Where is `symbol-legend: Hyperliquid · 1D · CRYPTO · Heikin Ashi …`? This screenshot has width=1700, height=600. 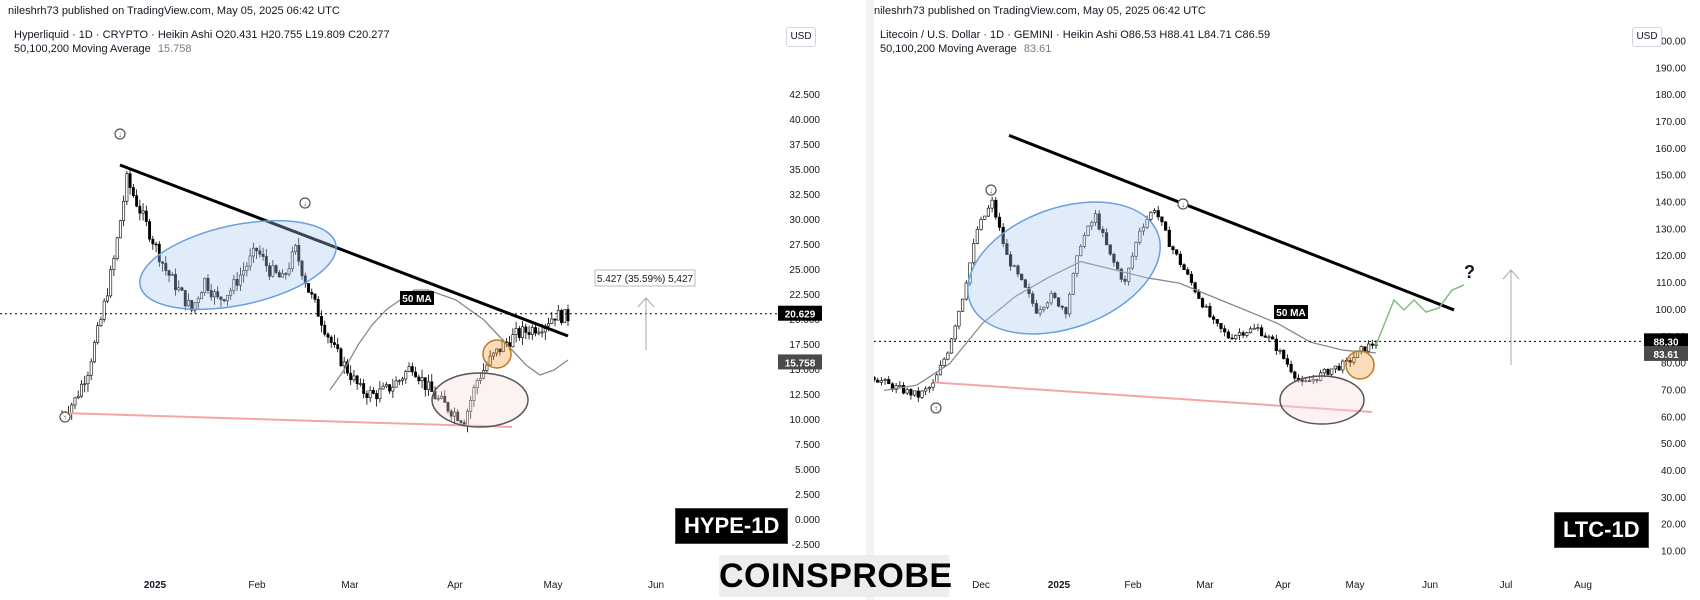 symbol-legend: Hyperliquid · 1D · CRYPTO · Heikin Ashi … is located at coordinates (202, 35).